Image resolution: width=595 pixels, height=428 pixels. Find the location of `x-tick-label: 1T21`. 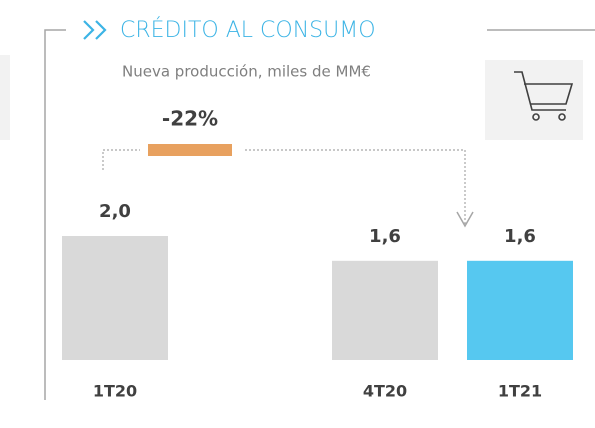

x-tick-label: 1T21 is located at coordinates (520, 391).